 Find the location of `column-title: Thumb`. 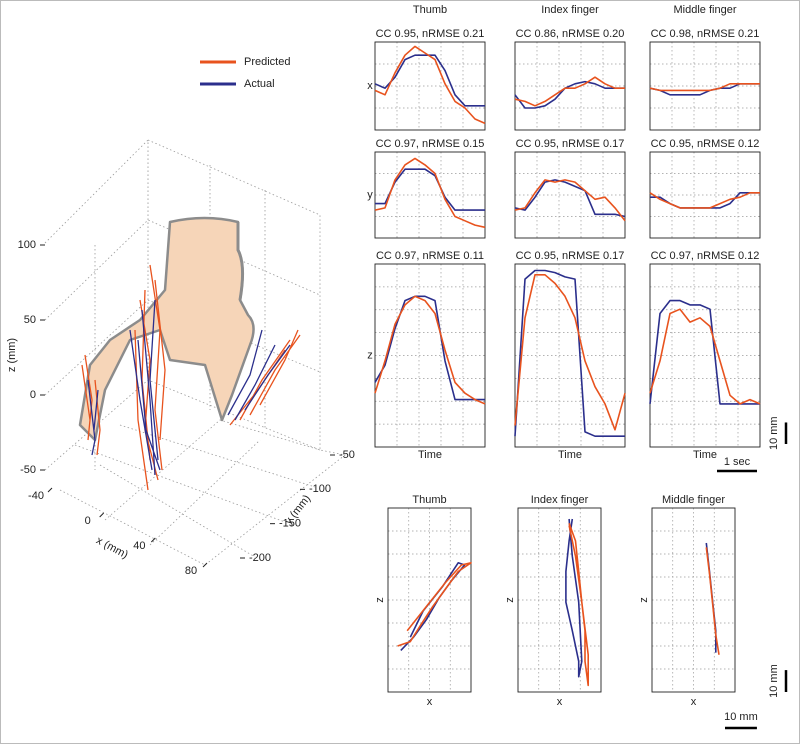

column-title: Thumb is located at coordinates (430, 10).